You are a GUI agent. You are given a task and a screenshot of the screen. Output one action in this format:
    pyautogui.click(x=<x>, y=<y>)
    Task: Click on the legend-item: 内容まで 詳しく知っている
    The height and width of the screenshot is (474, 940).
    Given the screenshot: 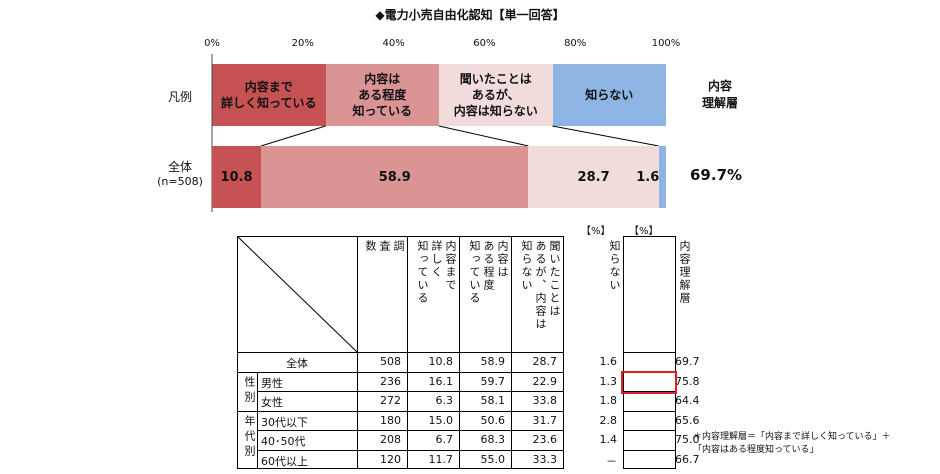 What is the action you would take?
    pyautogui.click(x=269, y=95)
    